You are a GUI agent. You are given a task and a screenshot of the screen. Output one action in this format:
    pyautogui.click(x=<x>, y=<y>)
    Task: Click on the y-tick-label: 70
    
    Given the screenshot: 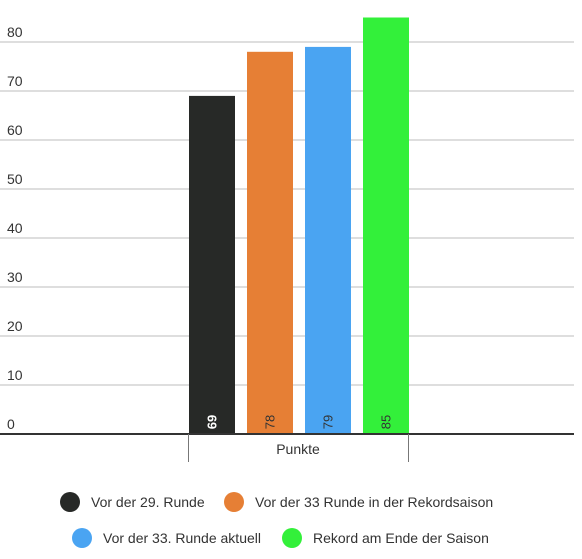 What is the action you would take?
    pyautogui.click(x=15, y=81)
    